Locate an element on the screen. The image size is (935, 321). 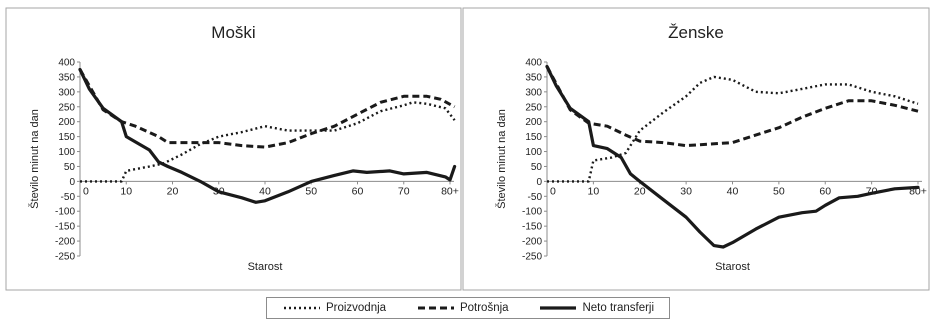
legend: Proizvodnja Potrošnja Neto transferji is located at coordinates (468, 308).